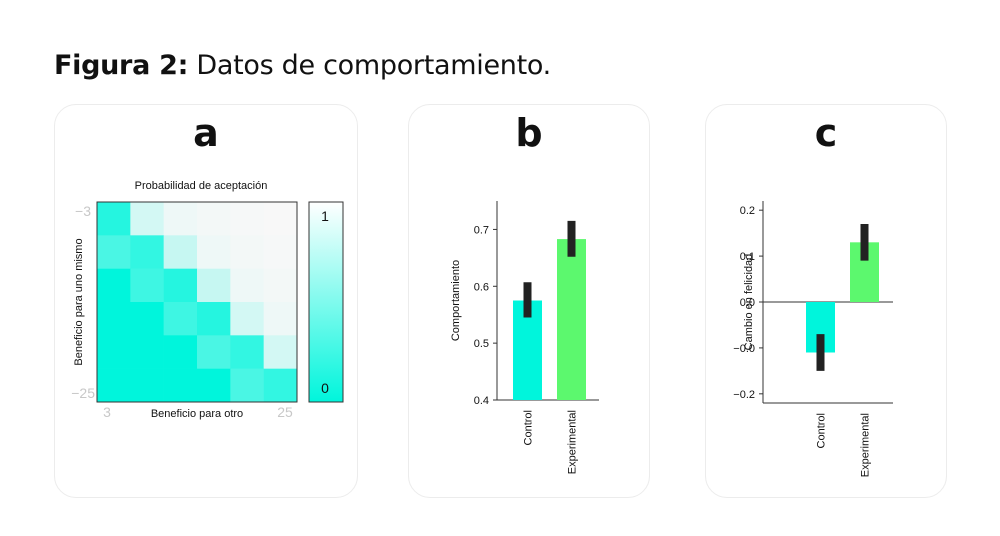 The image size is (1000, 536). What do you see at coordinates (326, 302) in the screenshot?
I see `colorbar` at bounding box center [326, 302].